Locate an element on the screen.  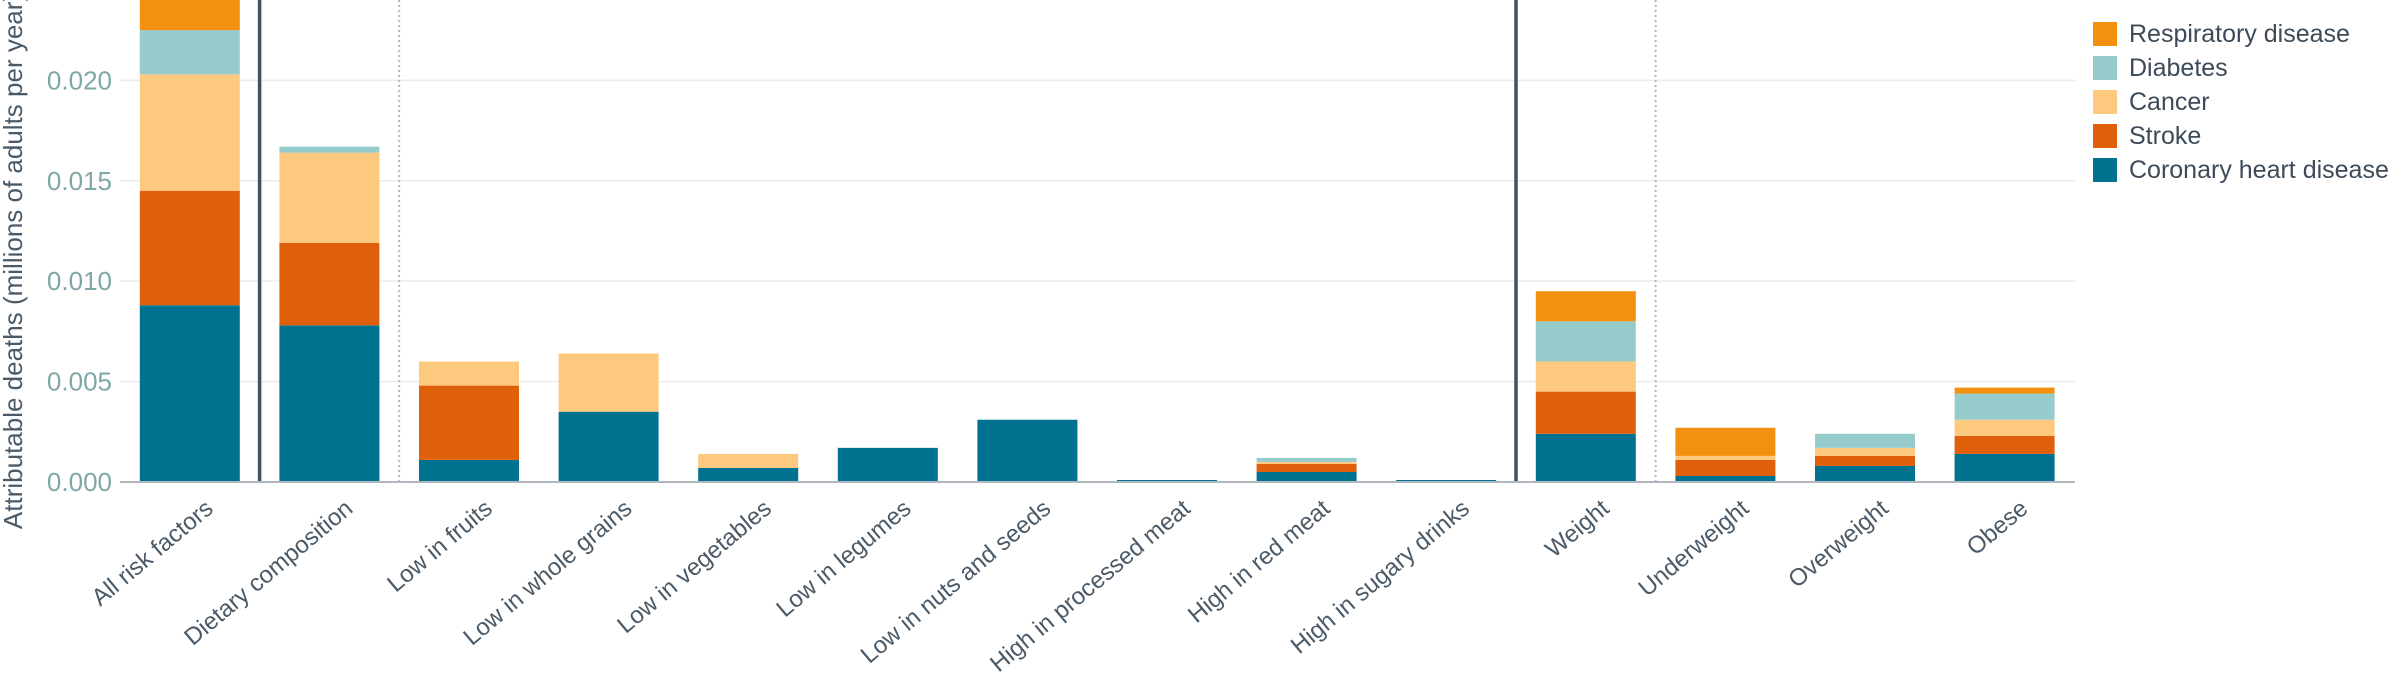
x-tick-label: Underweight is located at coordinates (1693, 549).